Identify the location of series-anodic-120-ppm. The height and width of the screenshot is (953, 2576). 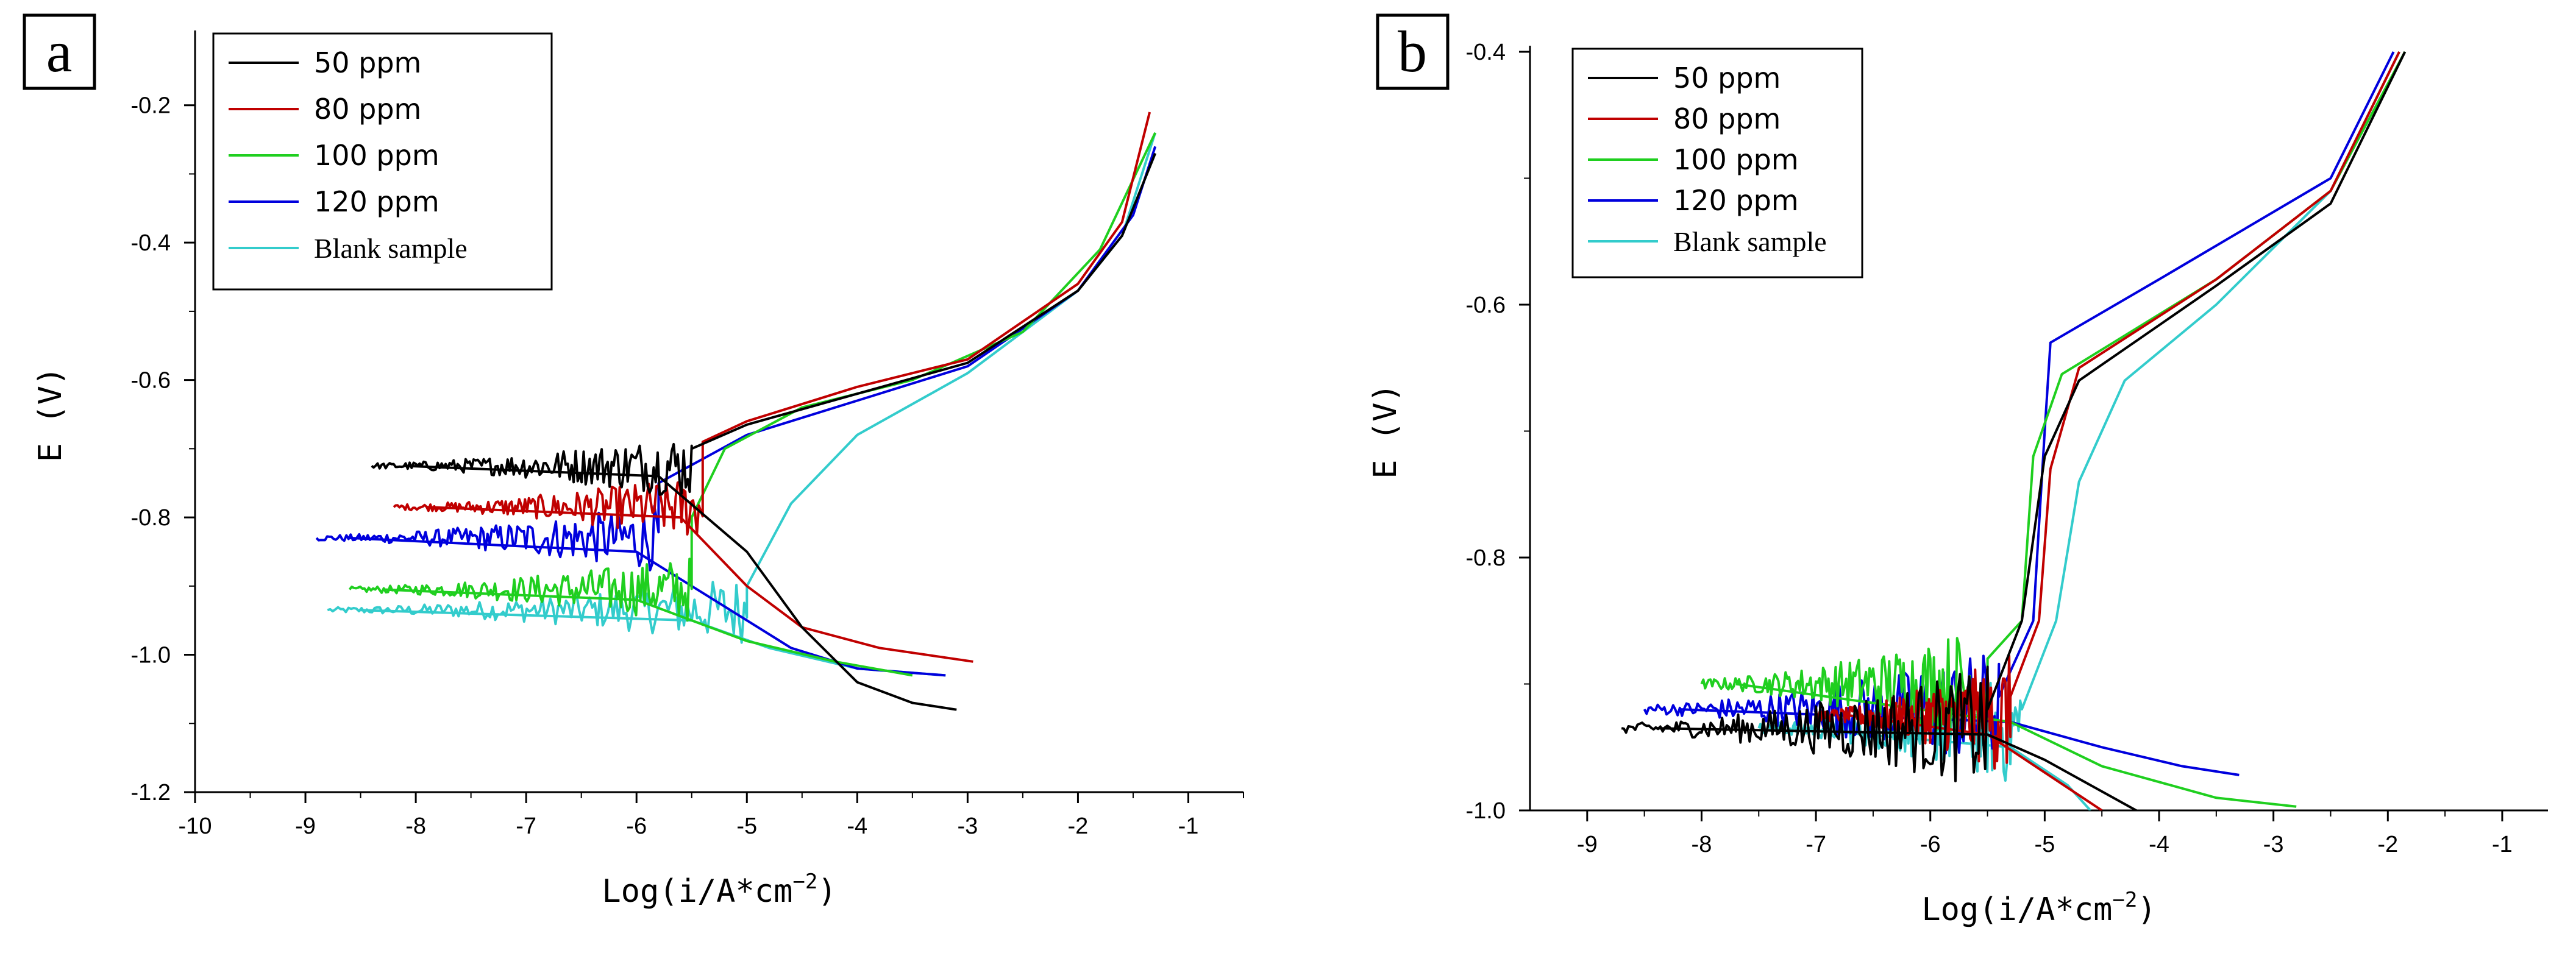
(736, 359).